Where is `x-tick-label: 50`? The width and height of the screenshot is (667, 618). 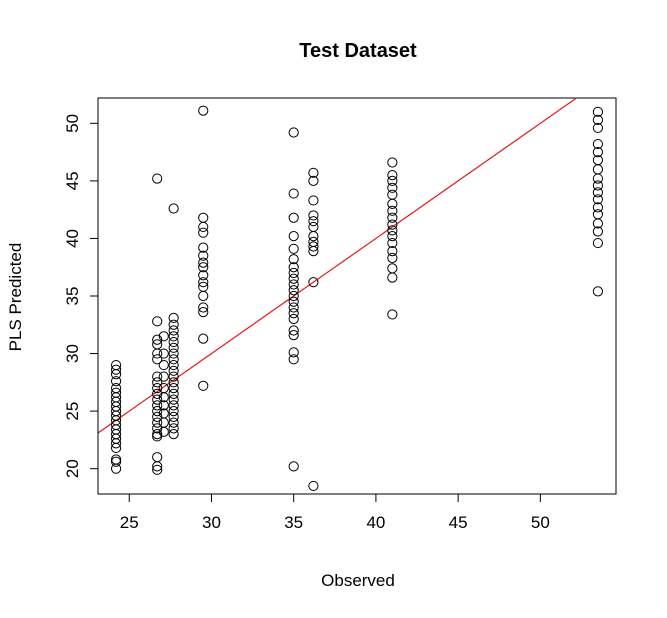
x-tick-label: 50 is located at coordinates (540, 522).